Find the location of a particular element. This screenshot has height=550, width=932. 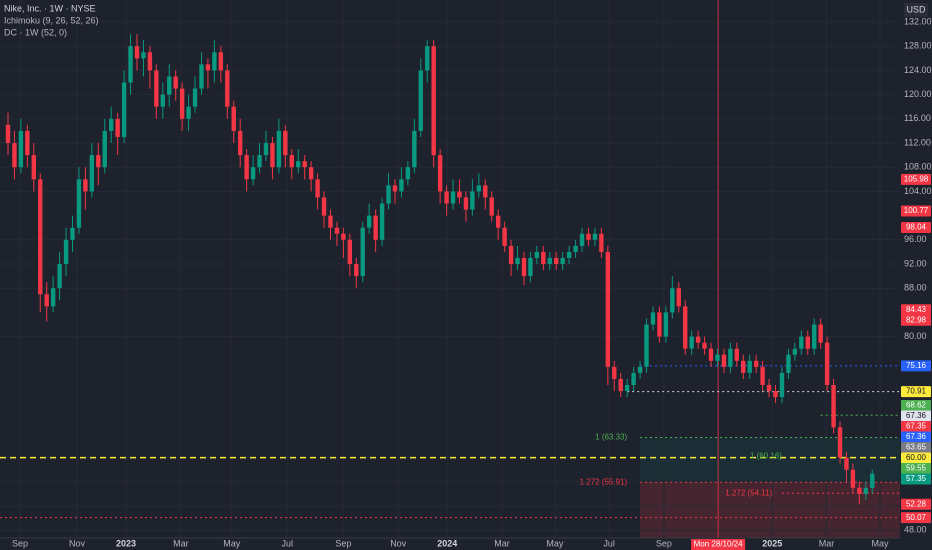

price-tag-label: 67.35 is located at coordinates (916, 426).